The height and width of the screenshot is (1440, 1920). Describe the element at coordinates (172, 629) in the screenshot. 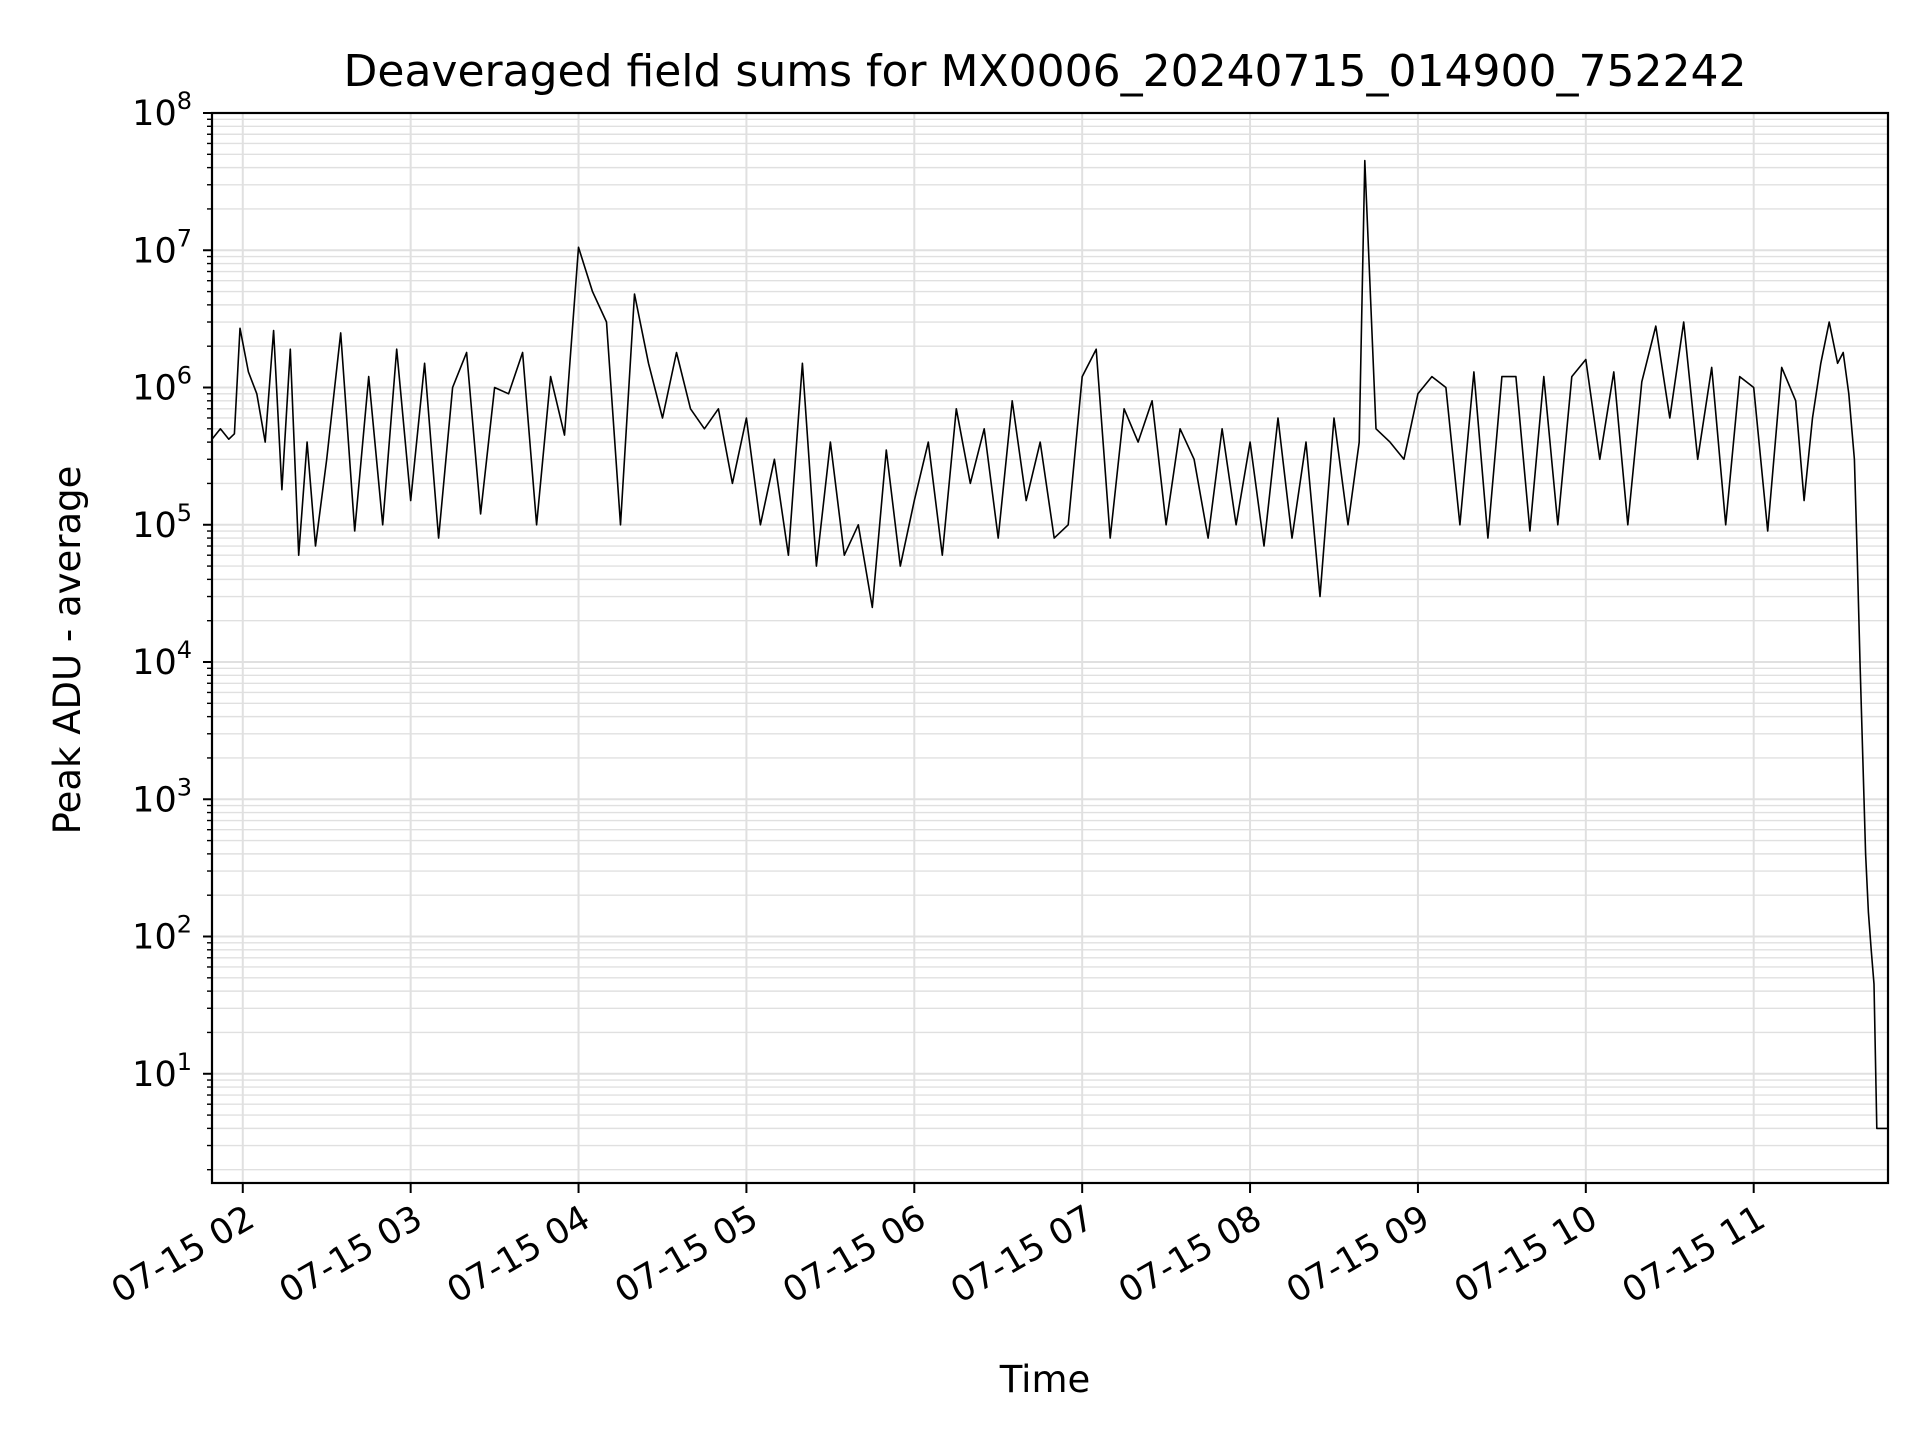

I see `y-axis: 10¹ 10² 10³ 10⁴ 10⁵ 10⁶ 10⁷ 10⁸` at that location.